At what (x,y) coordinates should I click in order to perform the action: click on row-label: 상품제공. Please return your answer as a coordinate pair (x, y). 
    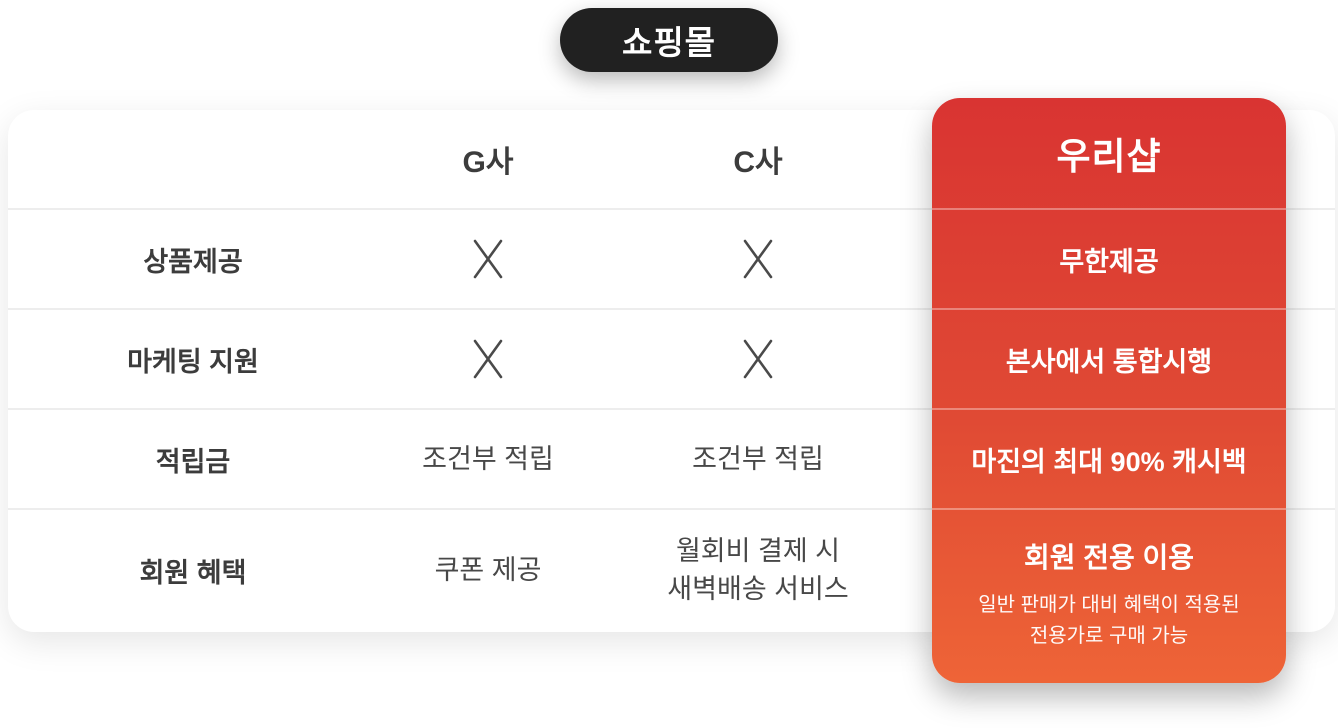
    Looking at the image, I should click on (193, 261).